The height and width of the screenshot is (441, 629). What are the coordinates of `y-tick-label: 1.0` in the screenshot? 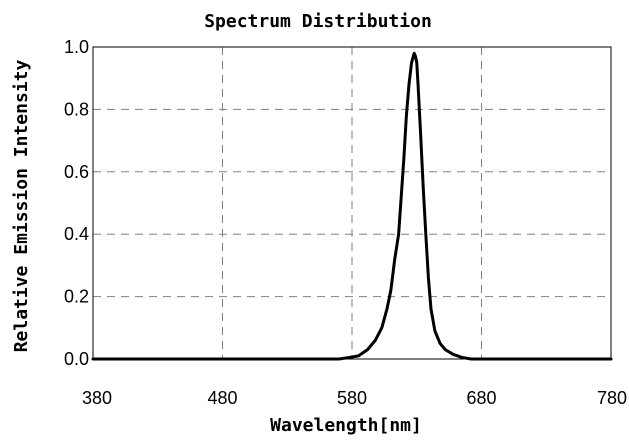 It's located at (76, 47).